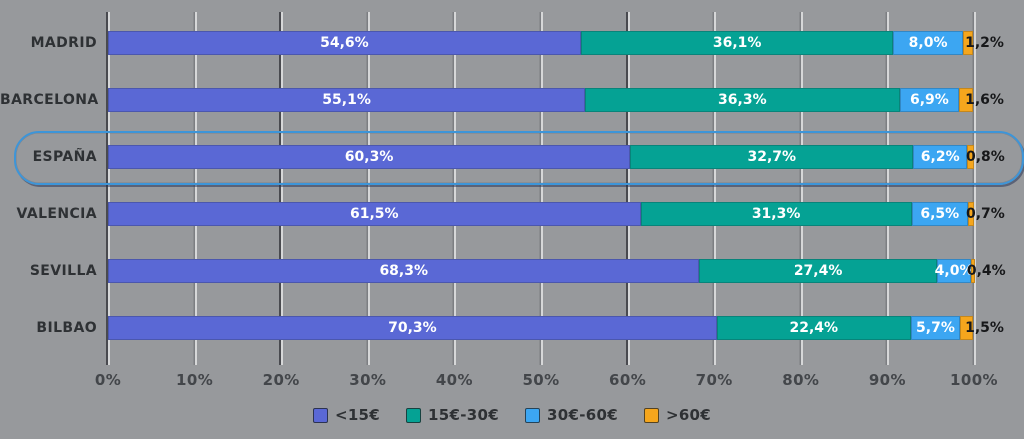 This screenshot has width=1024, height=439. What do you see at coordinates (582, 415) in the screenshot?
I see `legend-label: 30€-60€` at bounding box center [582, 415].